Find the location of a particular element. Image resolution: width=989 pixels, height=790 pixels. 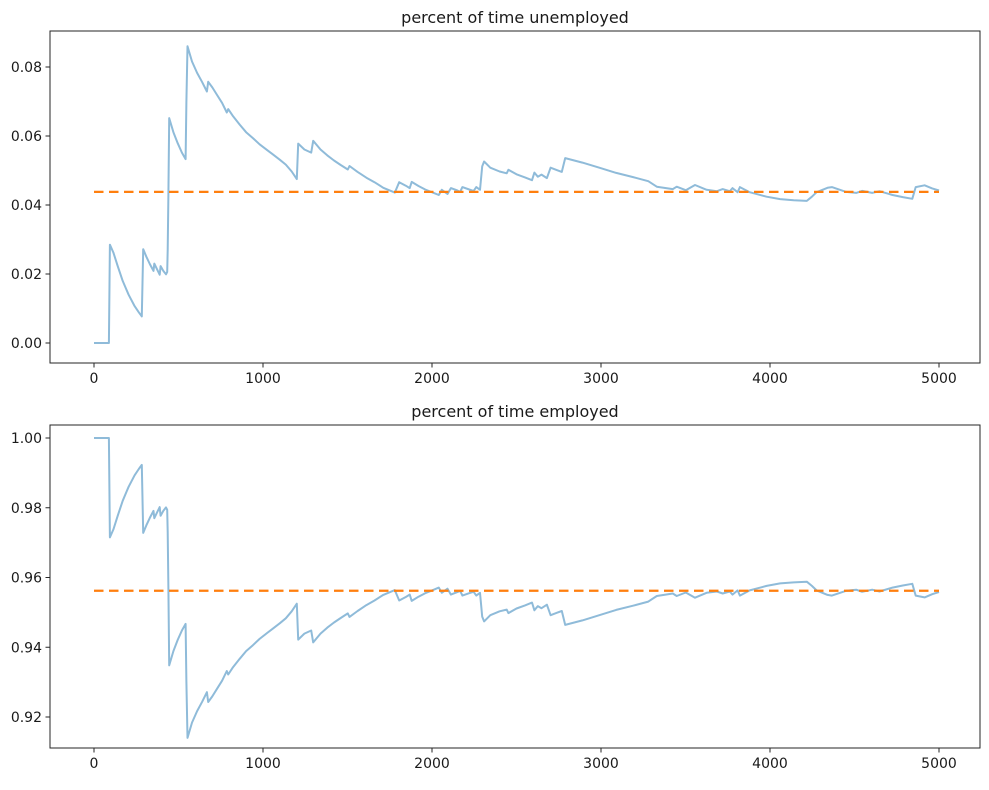

y-tick-label: 0.02 is located at coordinates (26, 275).